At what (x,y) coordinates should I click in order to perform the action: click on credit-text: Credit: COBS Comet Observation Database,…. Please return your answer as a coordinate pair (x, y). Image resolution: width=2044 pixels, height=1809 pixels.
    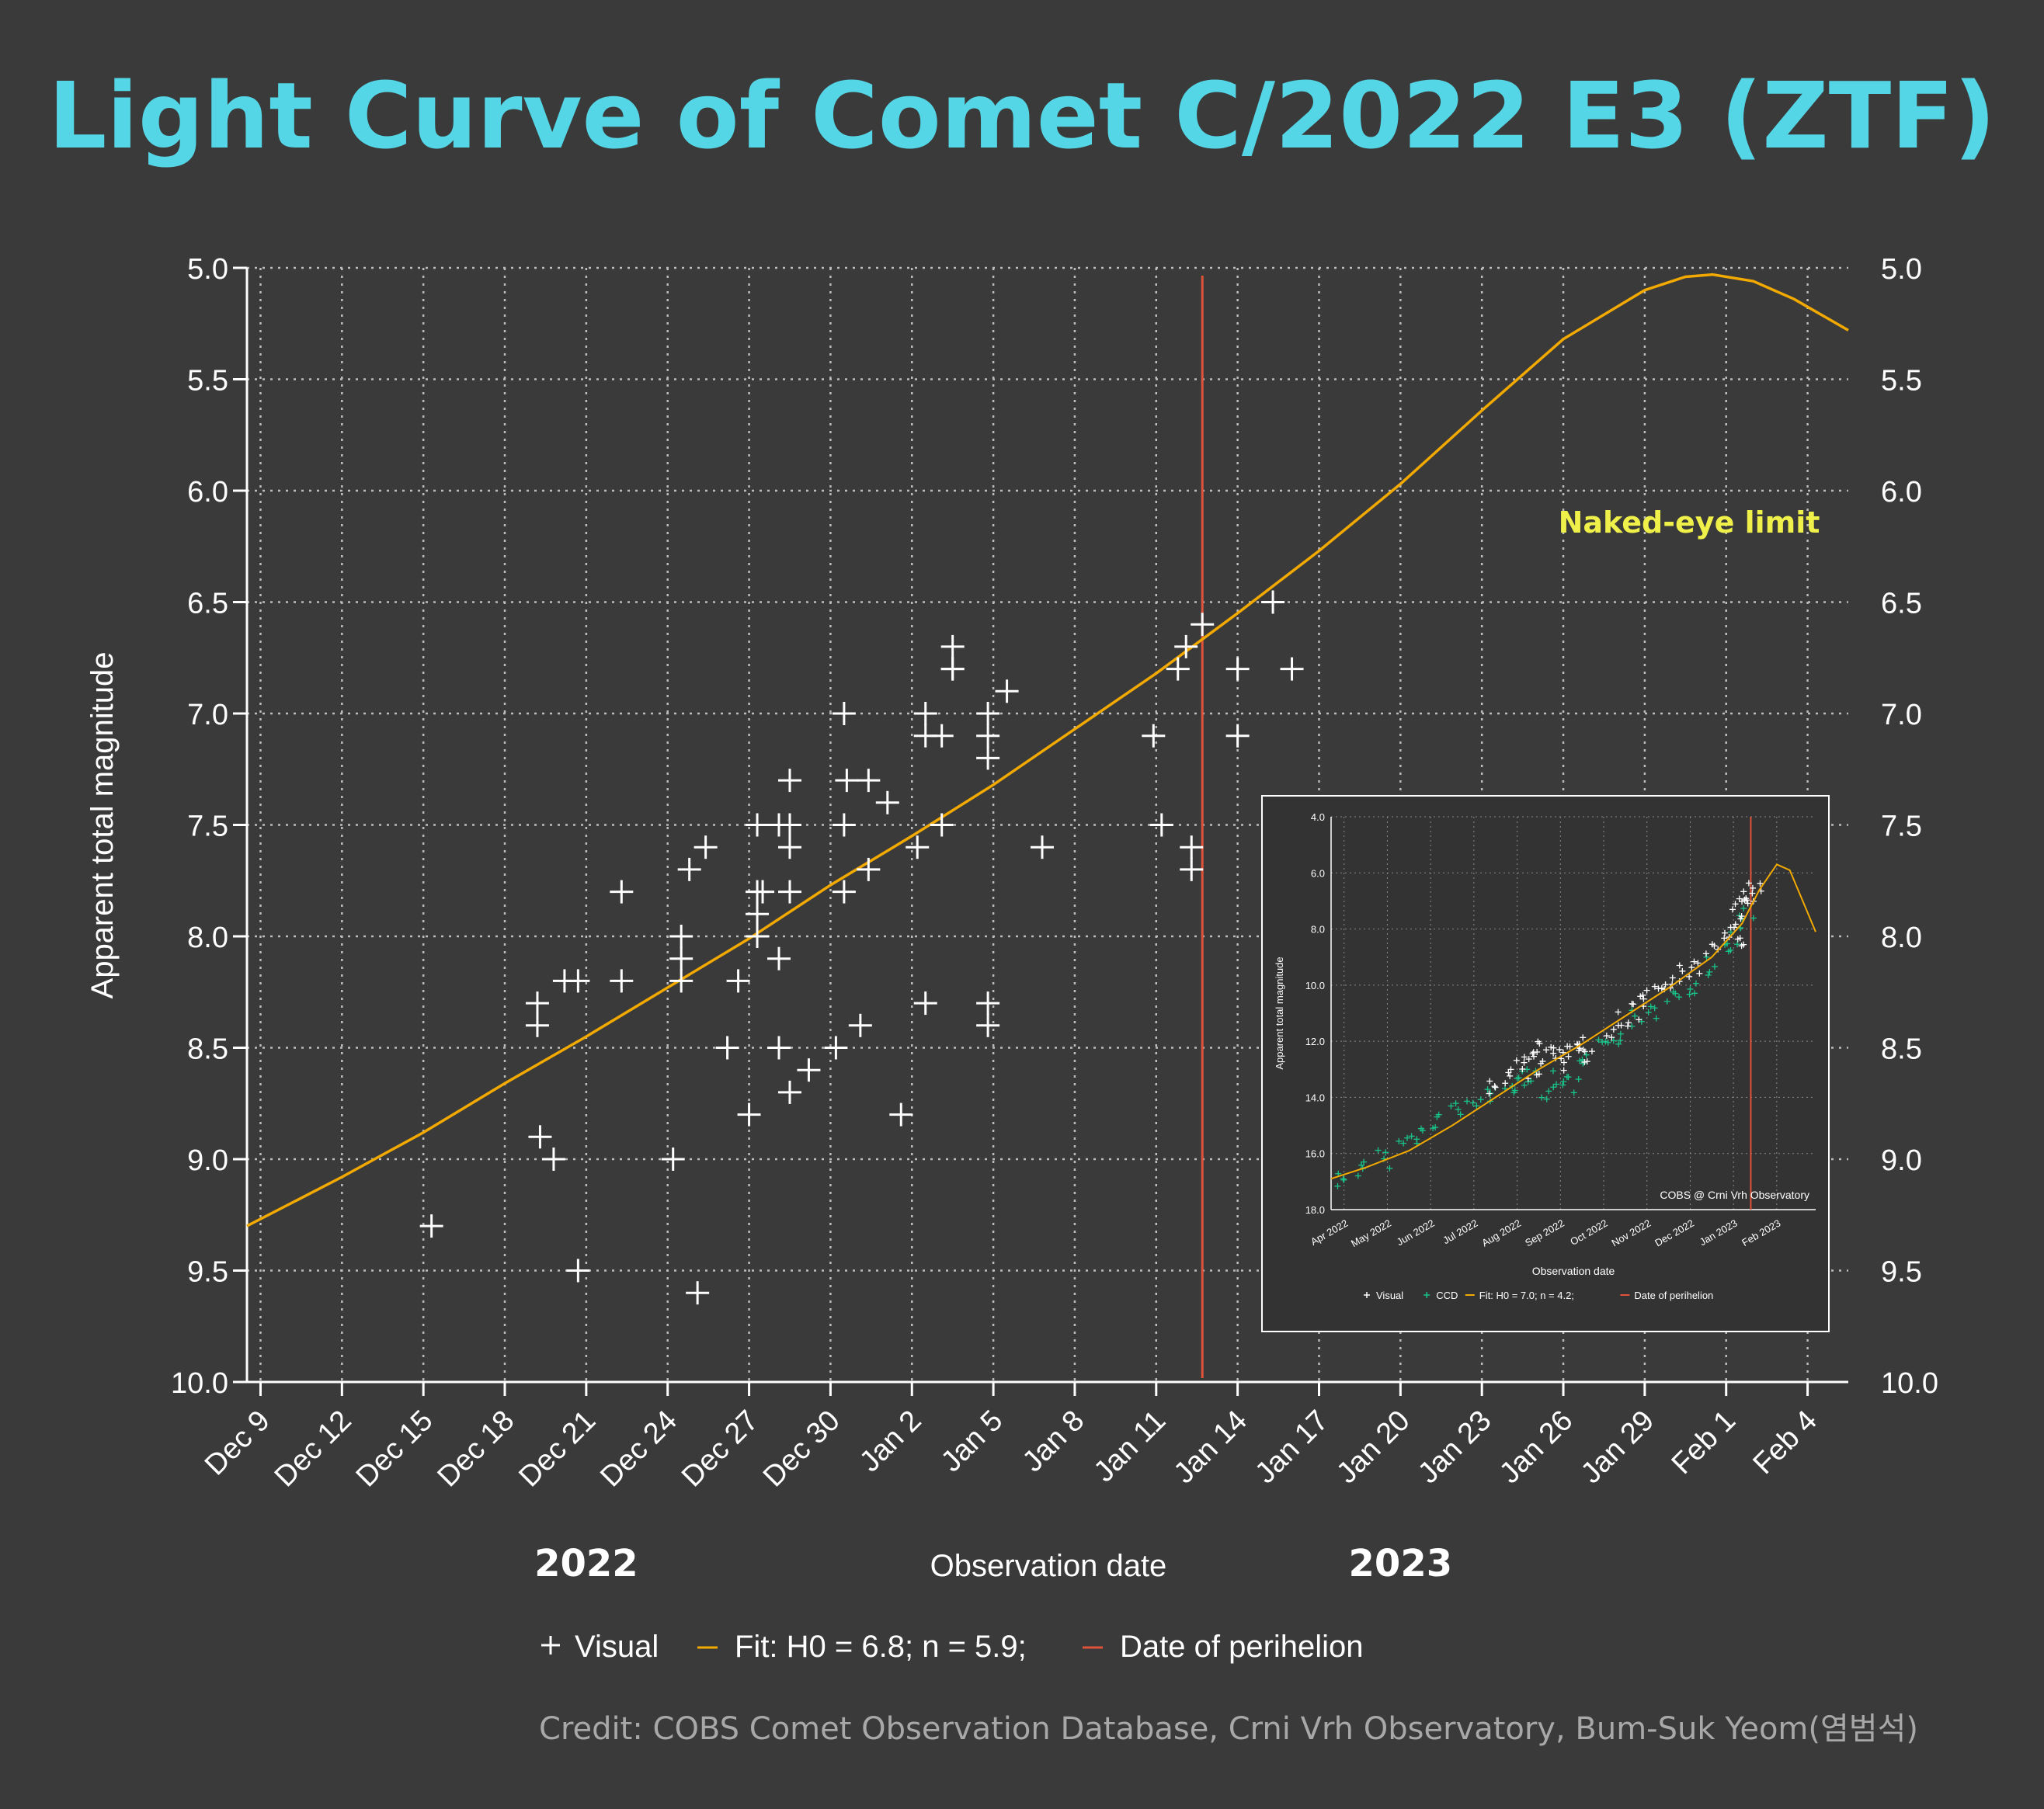
    Looking at the image, I should click on (1228, 1729).